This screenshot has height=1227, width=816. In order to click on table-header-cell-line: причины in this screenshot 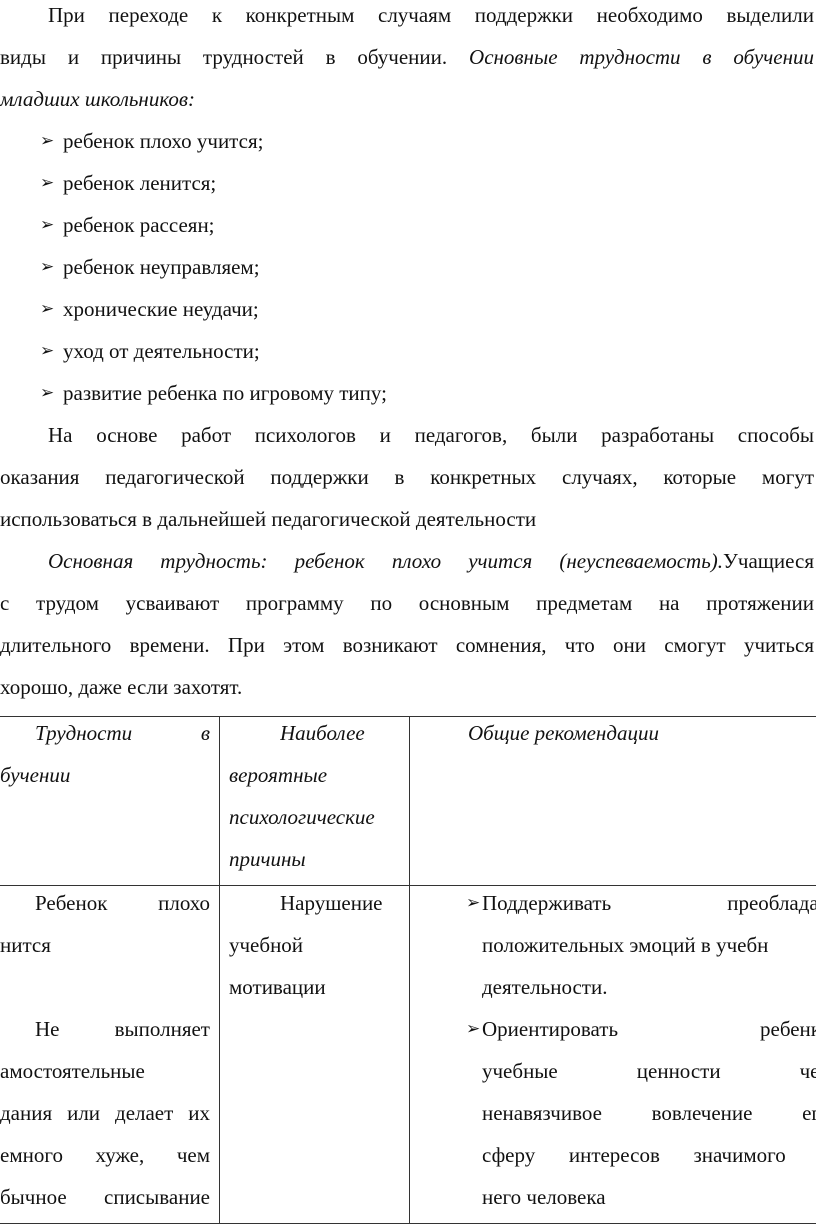, I will do `click(267, 859)`.